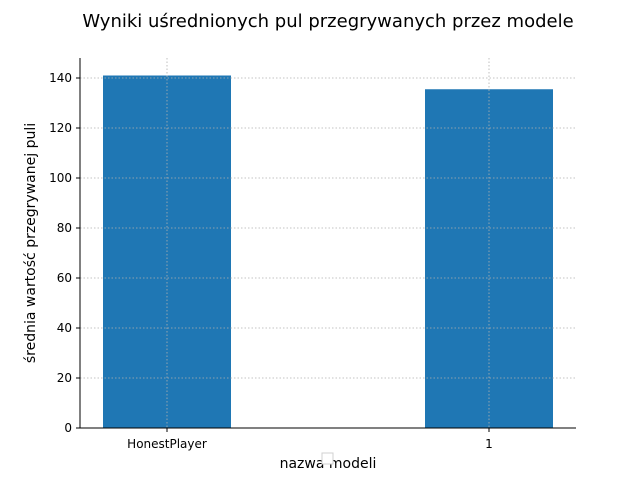 The width and height of the screenshot is (640, 480). What do you see at coordinates (60, 128) in the screenshot?
I see `y-tick-label: 120` at bounding box center [60, 128].